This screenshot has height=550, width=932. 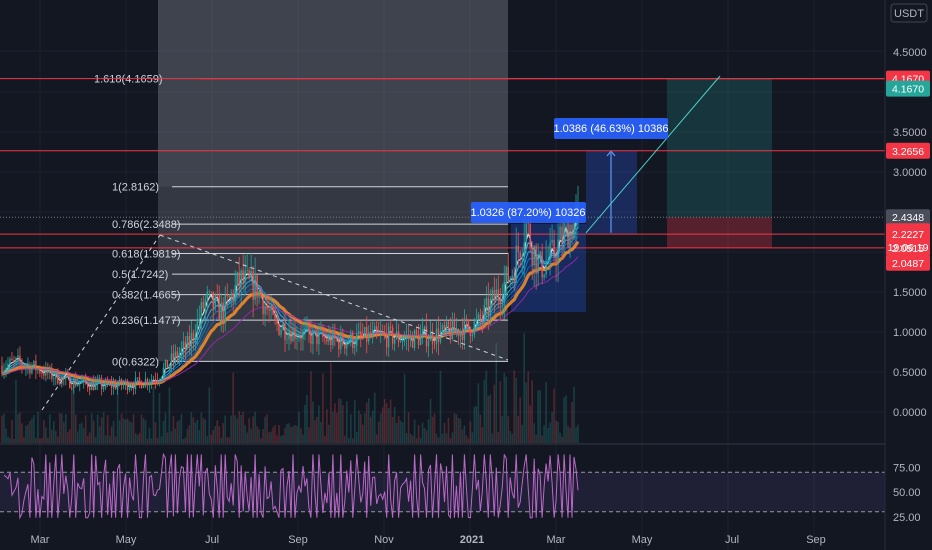 I want to click on price-tag-label: 3.2656, so click(x=908, y=152).